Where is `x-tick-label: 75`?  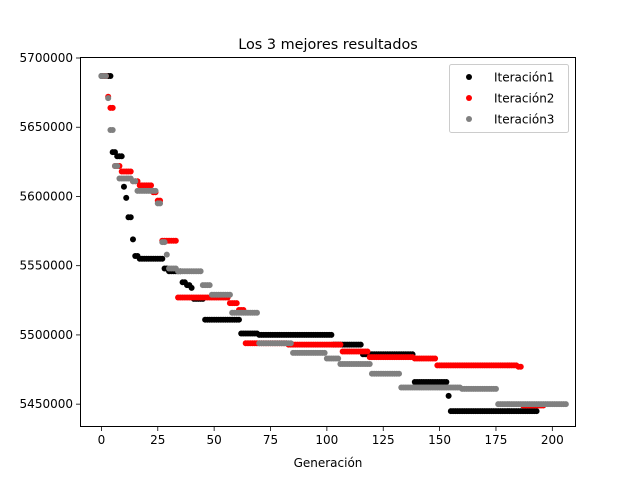 x-tick-label: 75 is located at coordinates (270, 440).